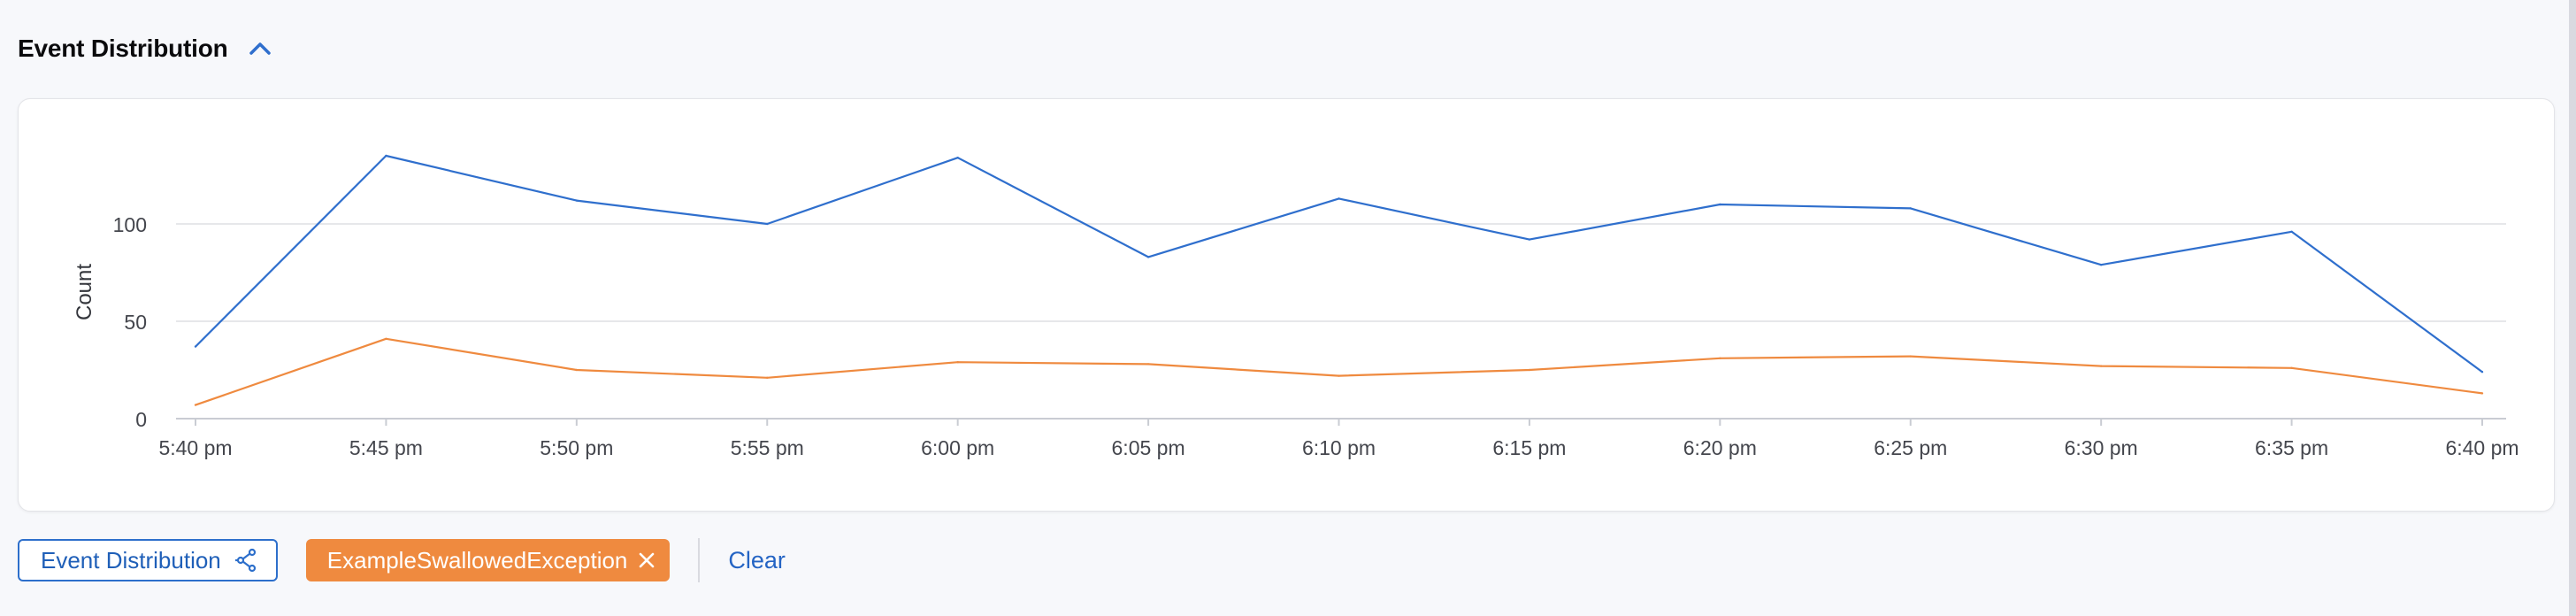 The height and width of the screenshot is (616, 2576). I want to click on y-axis-label: Count, so click(84, 292).